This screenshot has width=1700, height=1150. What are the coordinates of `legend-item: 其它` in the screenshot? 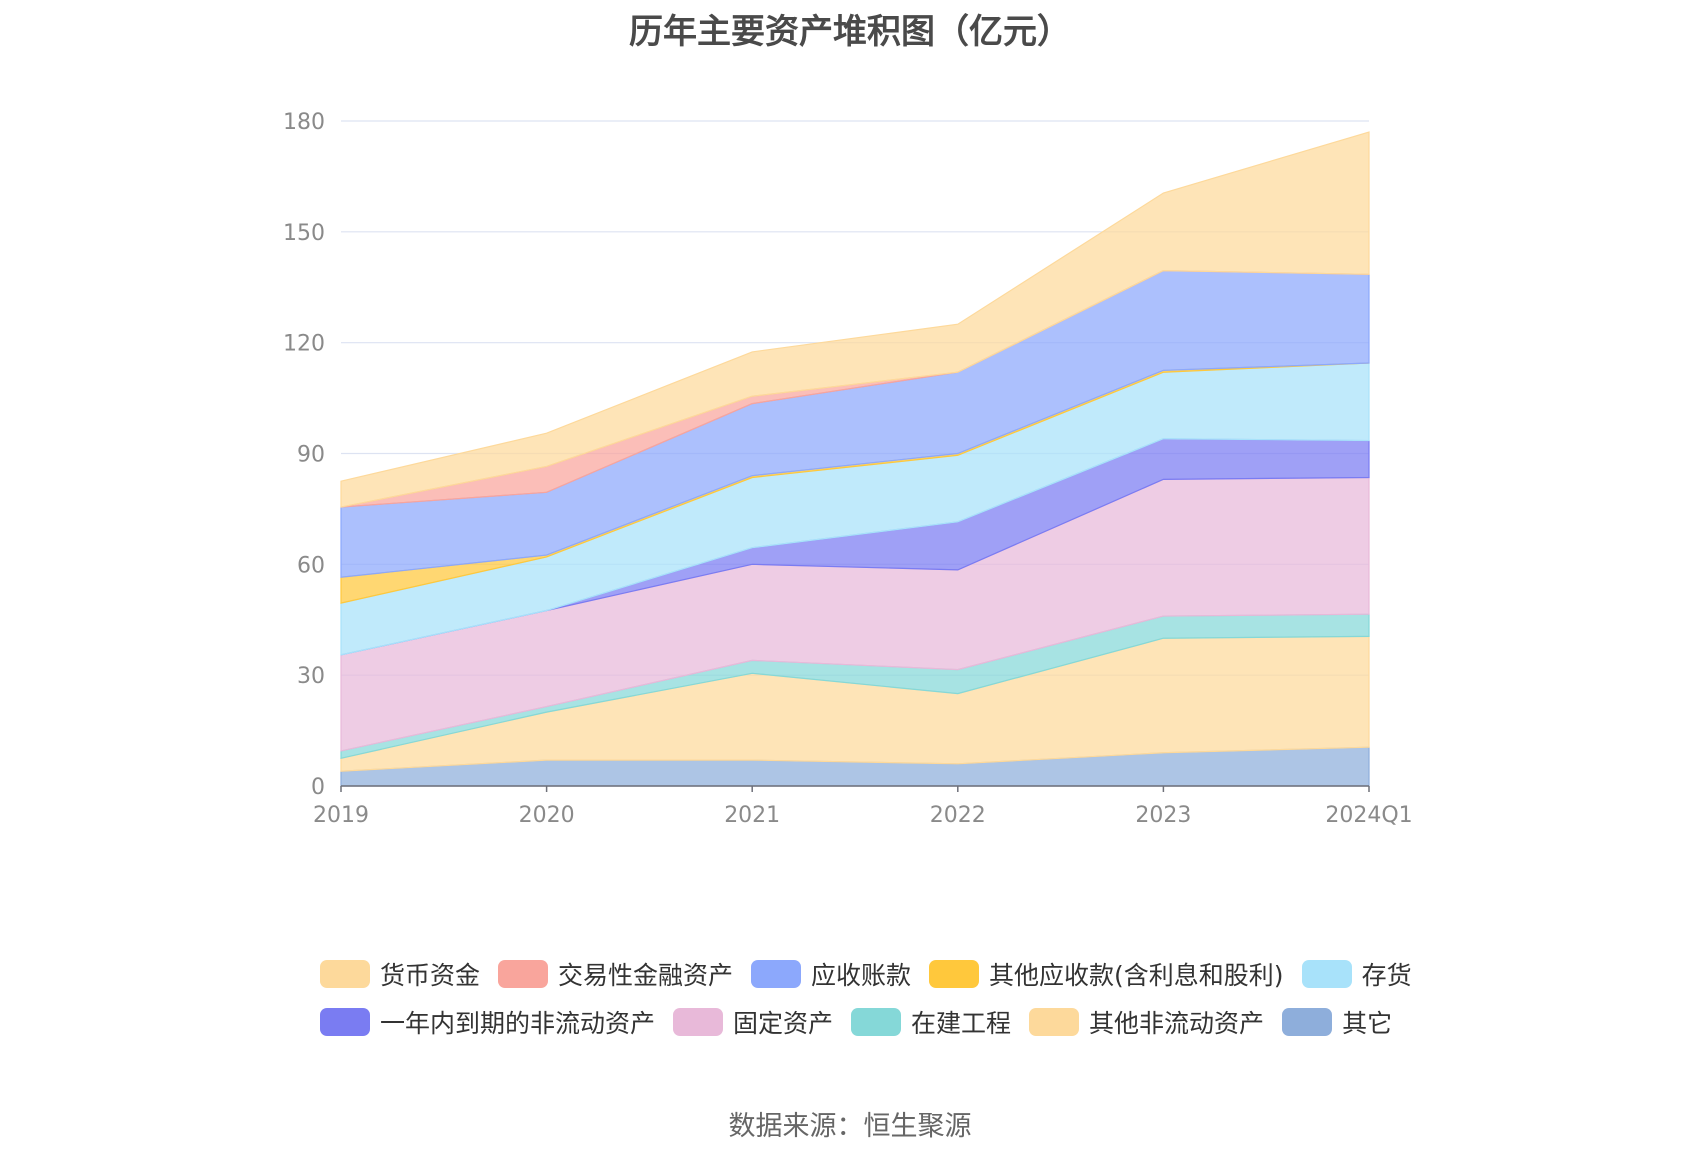 It's located at (1337, 1022).